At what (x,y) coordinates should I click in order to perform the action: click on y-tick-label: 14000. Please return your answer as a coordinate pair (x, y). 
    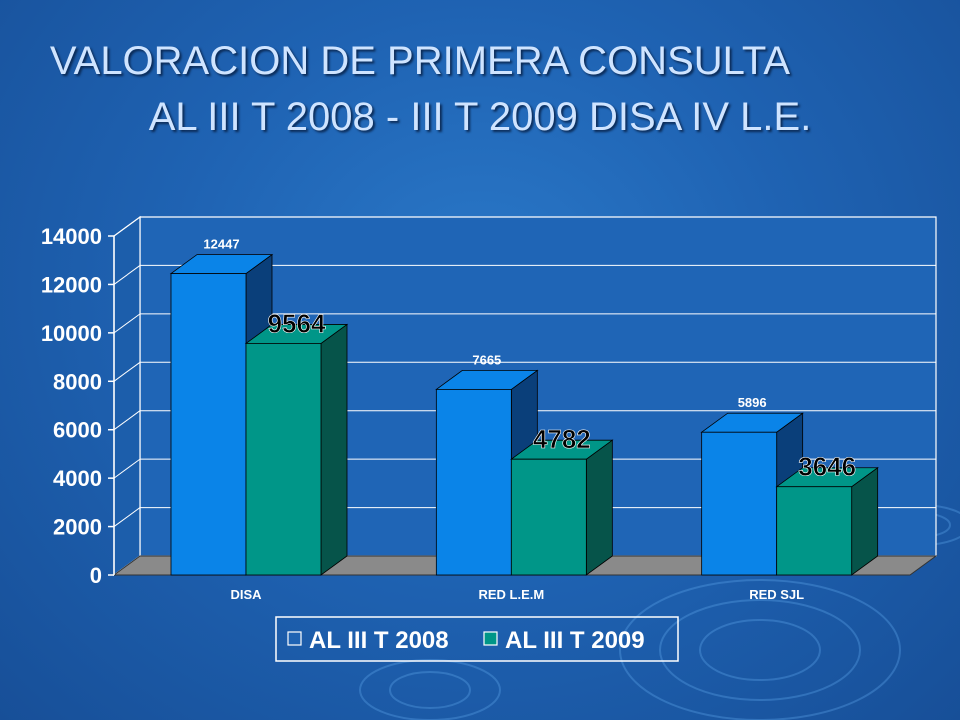
    Looking at the image, I should click on (71, 236).